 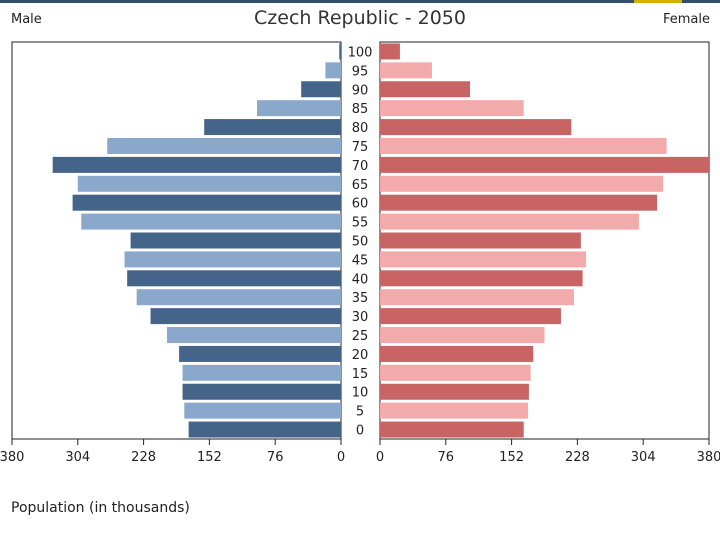 I want to click on age-label-80: 80, so click(x=360, y=128).